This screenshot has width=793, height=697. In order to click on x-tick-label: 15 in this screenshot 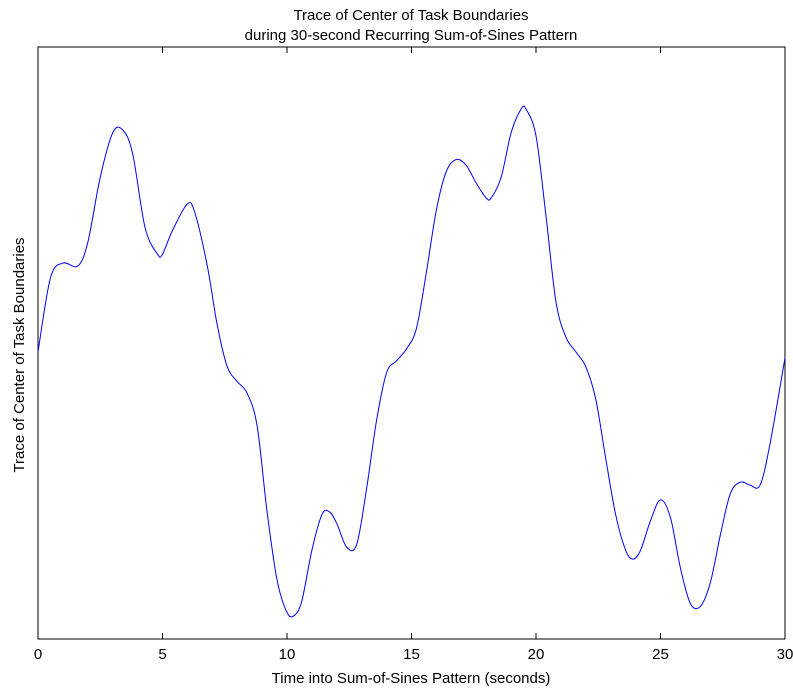, I will do `click(411, 654)`.